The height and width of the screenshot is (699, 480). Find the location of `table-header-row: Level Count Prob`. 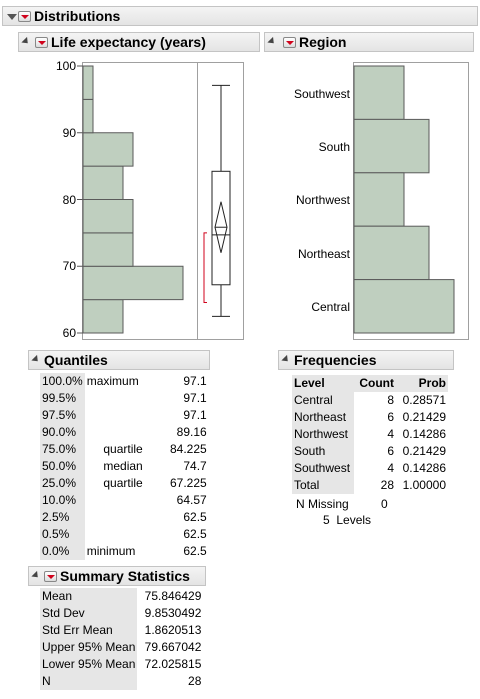

table-header-row: Level Count Prob is located at coordinates (370, 383).